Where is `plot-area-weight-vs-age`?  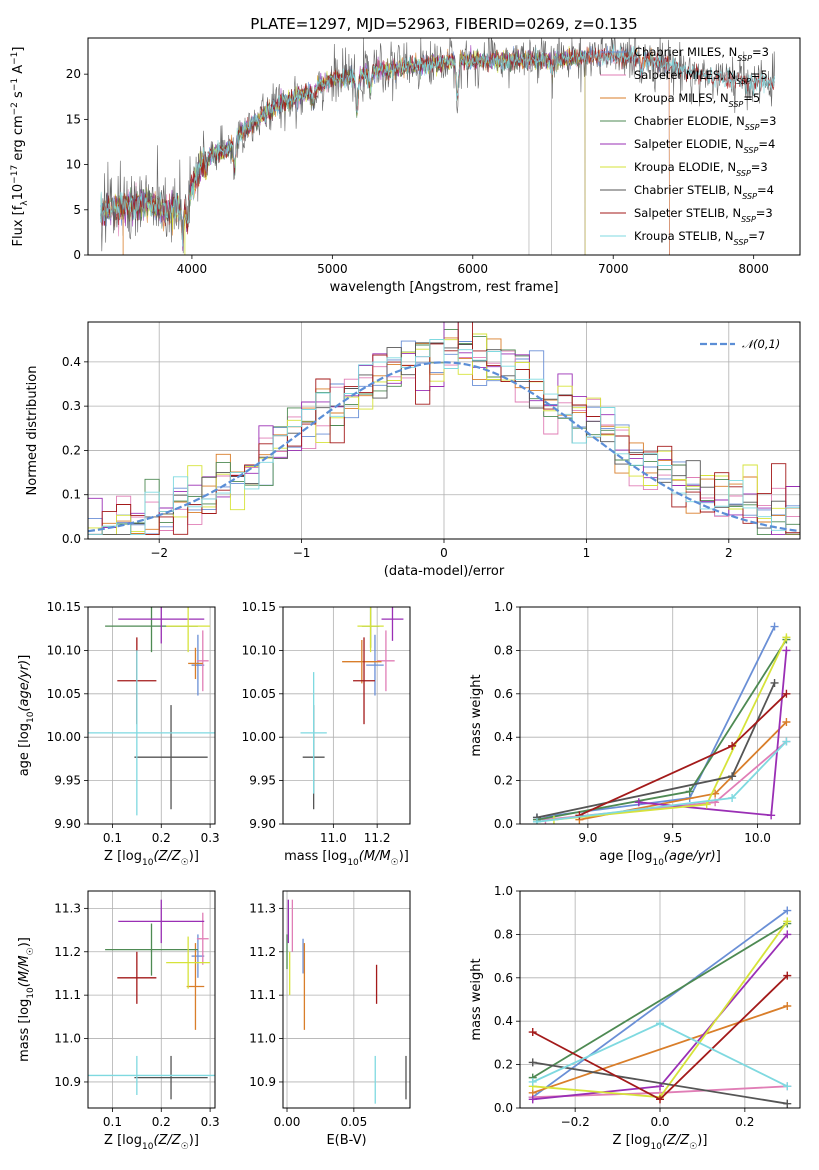
plot-area-weight-vs-age is located at coordinates (660, 715).